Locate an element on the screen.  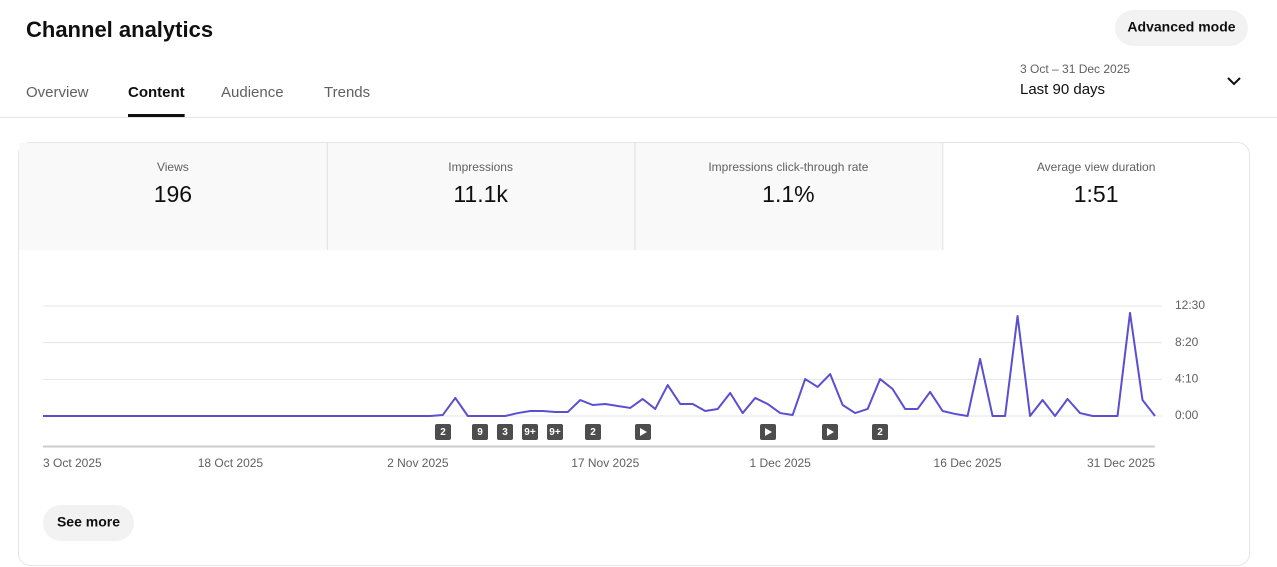
advanced-mode-label: Advanced mode is located at coordinates (1181, 27).